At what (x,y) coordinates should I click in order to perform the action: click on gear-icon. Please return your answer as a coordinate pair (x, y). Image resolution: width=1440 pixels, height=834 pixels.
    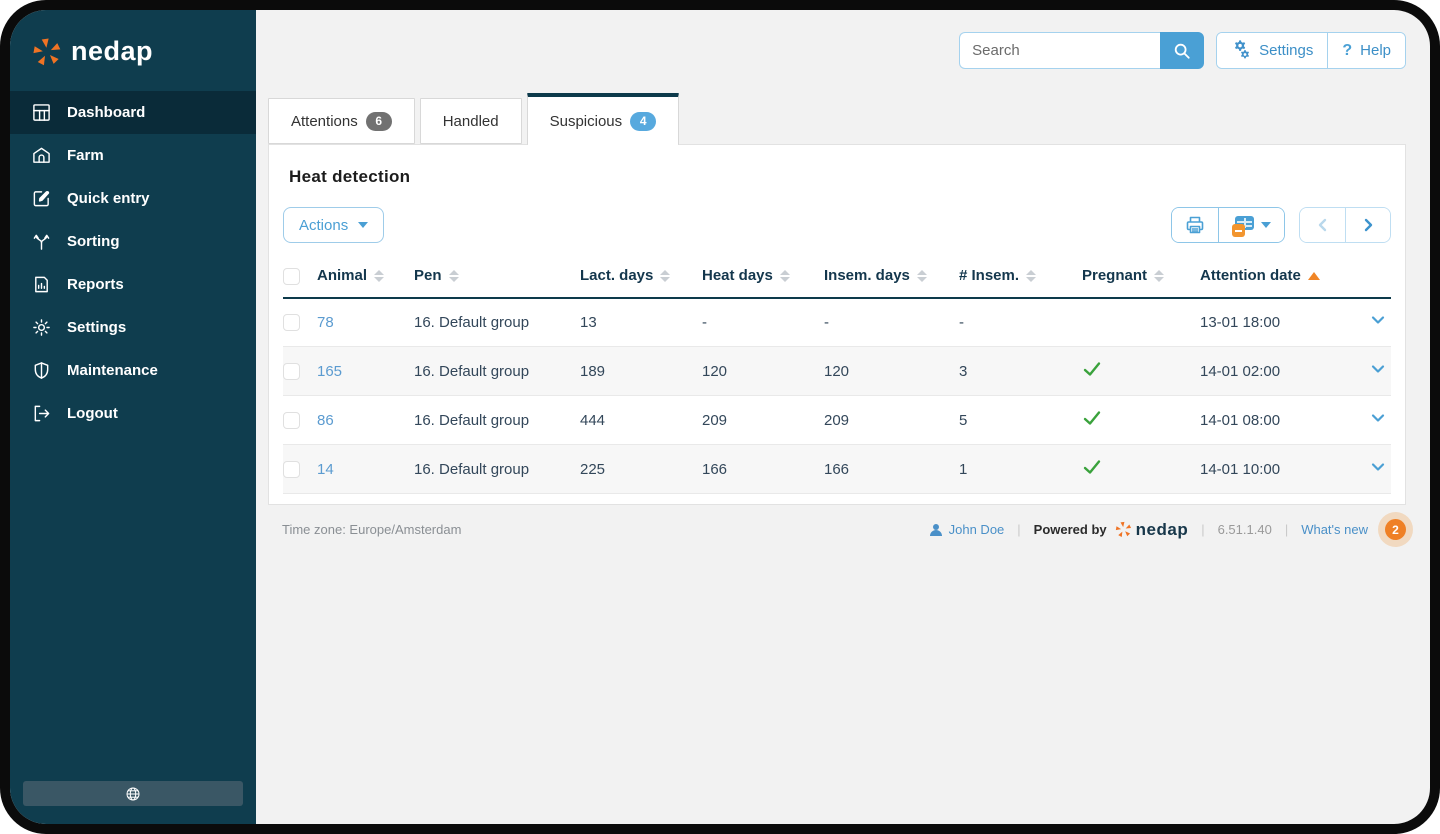
    Looking at the image, I should click on (41, 327).